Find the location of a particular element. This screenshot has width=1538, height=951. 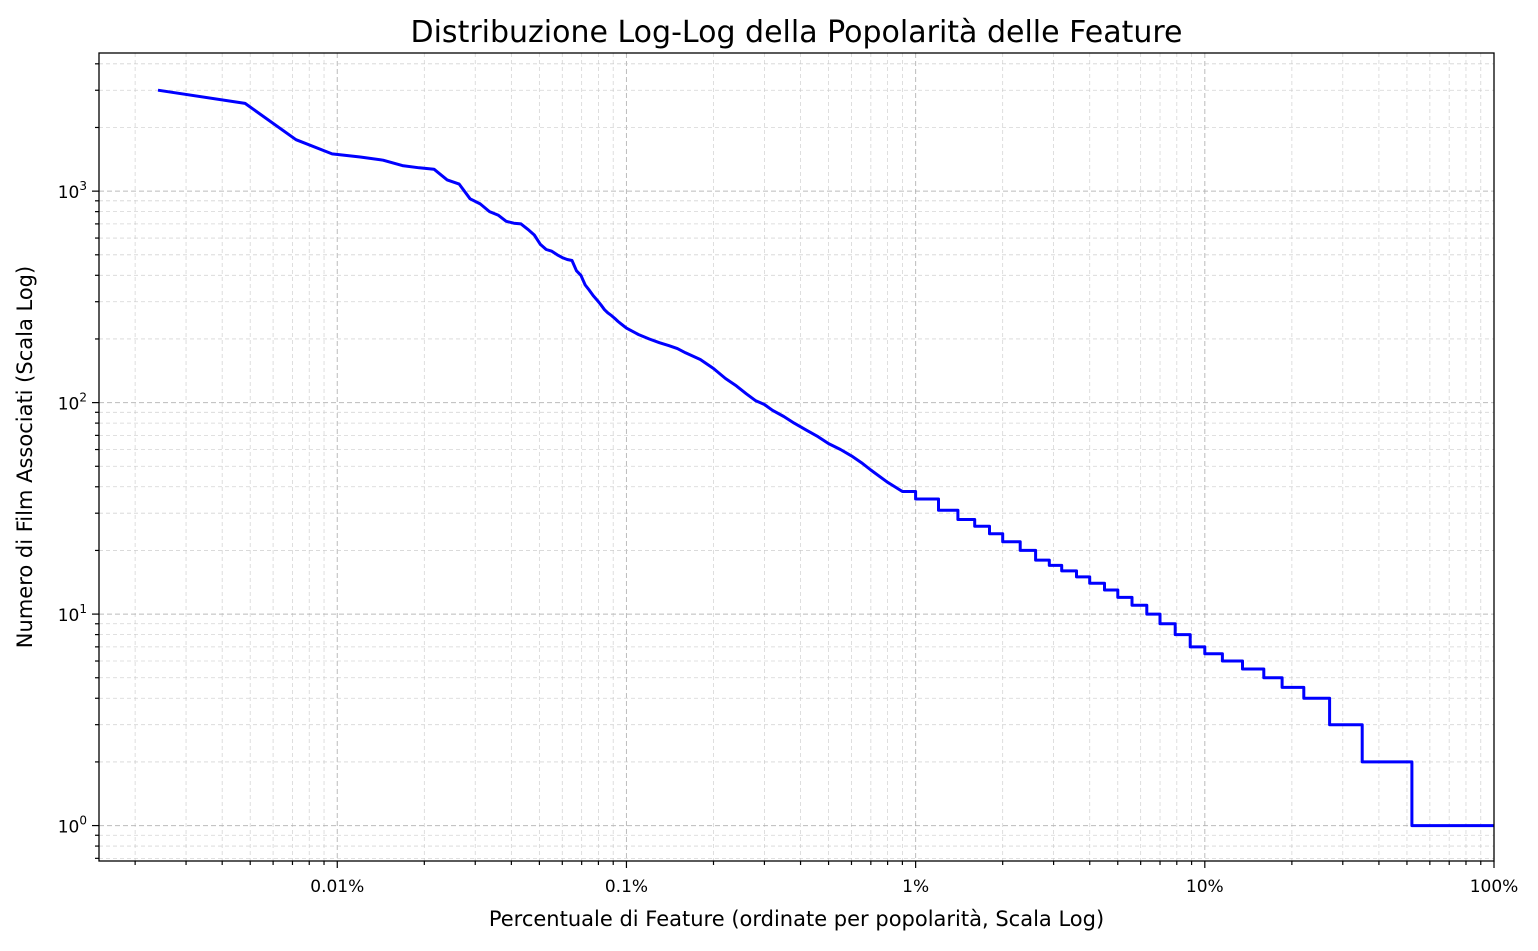

x-tick-label: 0.01% is located at coordinates (337, 887).